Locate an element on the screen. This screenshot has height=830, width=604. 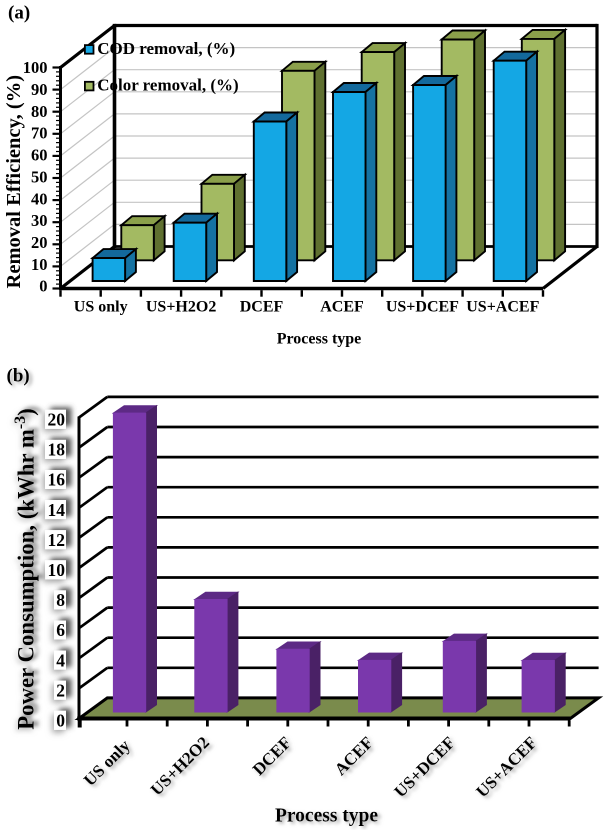
svg-text: (b) is located at coordinates (18, 376).